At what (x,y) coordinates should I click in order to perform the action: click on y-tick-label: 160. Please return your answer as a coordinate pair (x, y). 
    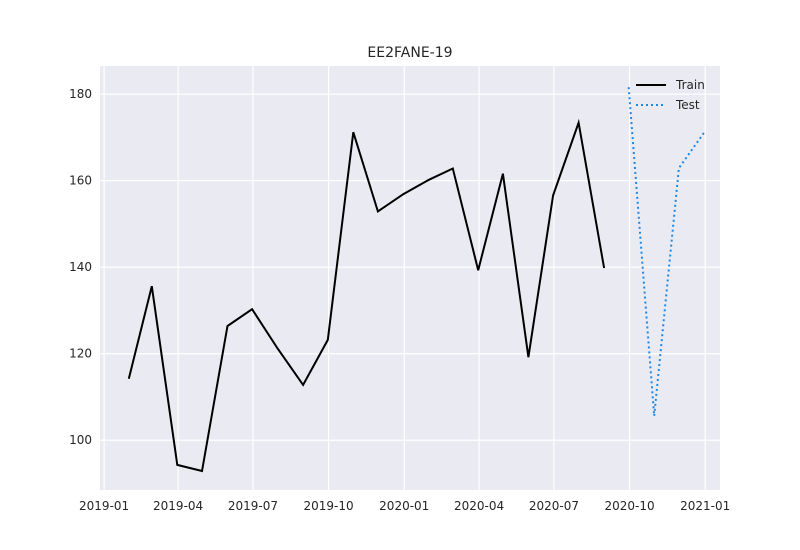
    Looking at the image, I should click on (80, 181).